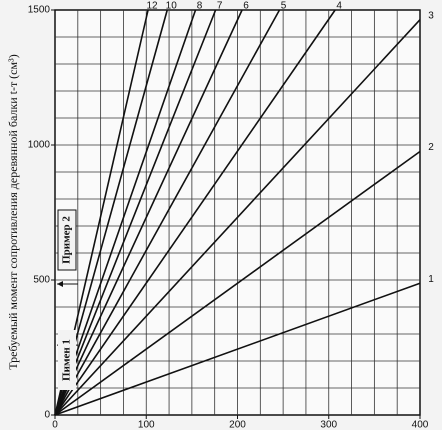 Image resolution: width=442 pixels, height=430 pixels. I want to click on y-tick-label: 1000, so click(39, 145).